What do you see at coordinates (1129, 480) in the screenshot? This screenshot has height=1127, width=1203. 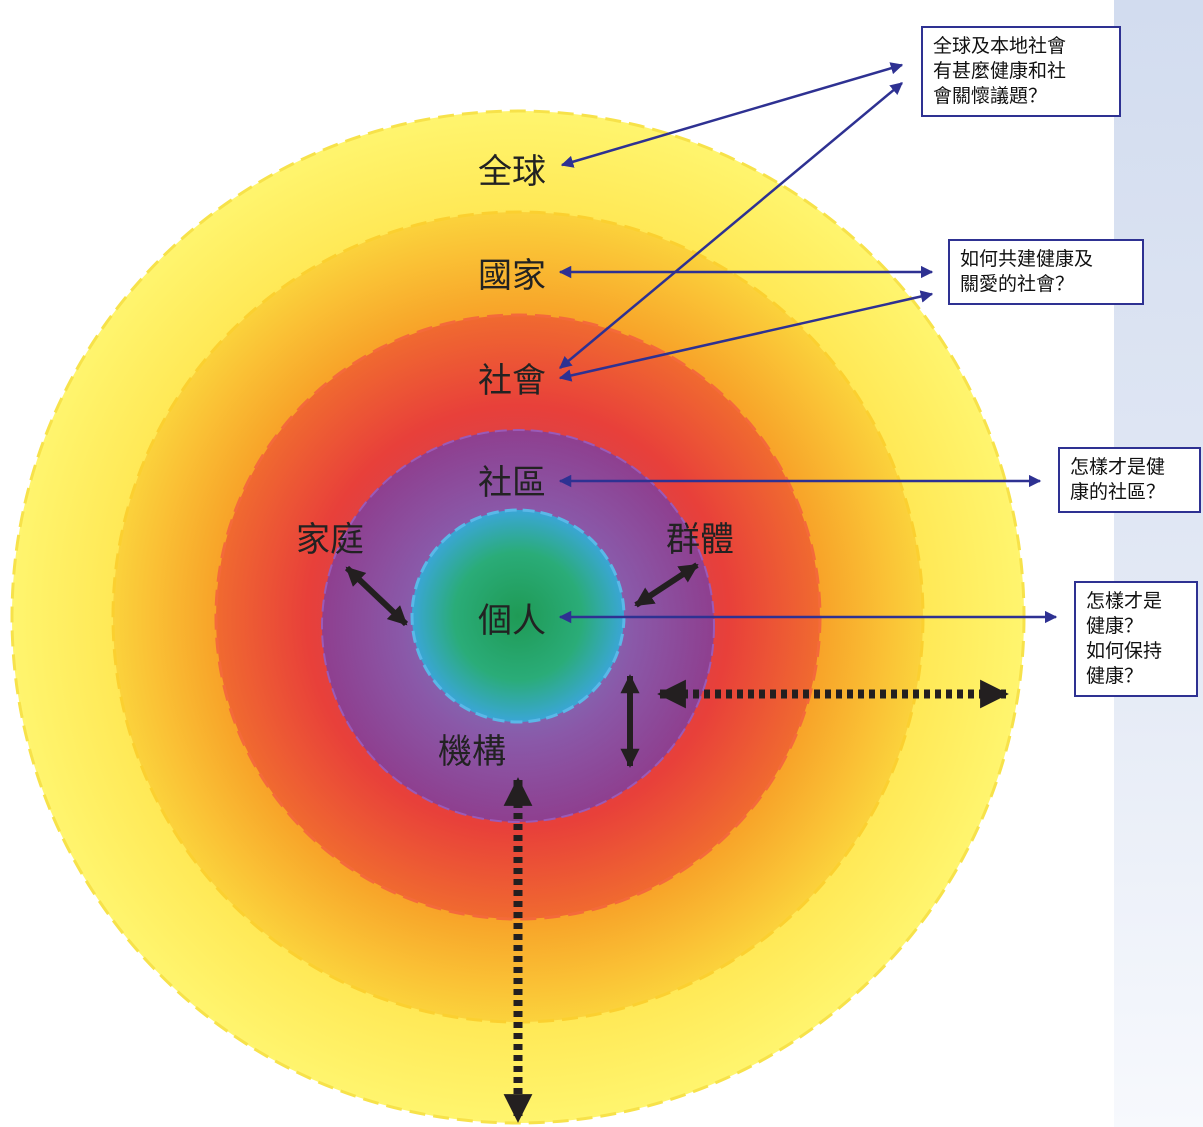 I see `question-box-community: 怎樣才是健 康的社區？` at bounding box center [1129, 480].